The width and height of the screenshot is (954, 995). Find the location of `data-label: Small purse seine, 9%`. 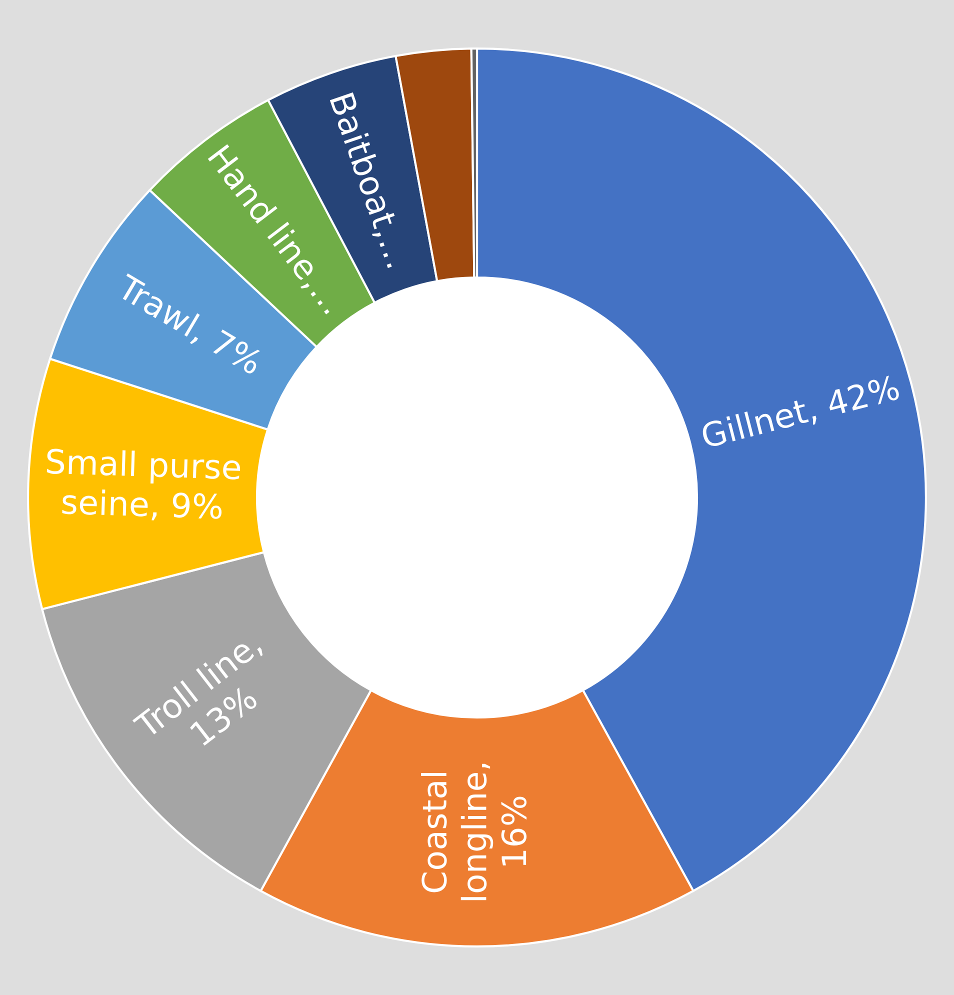

data-label: Small purse seine, 9% is located at coordinates (143, 485).